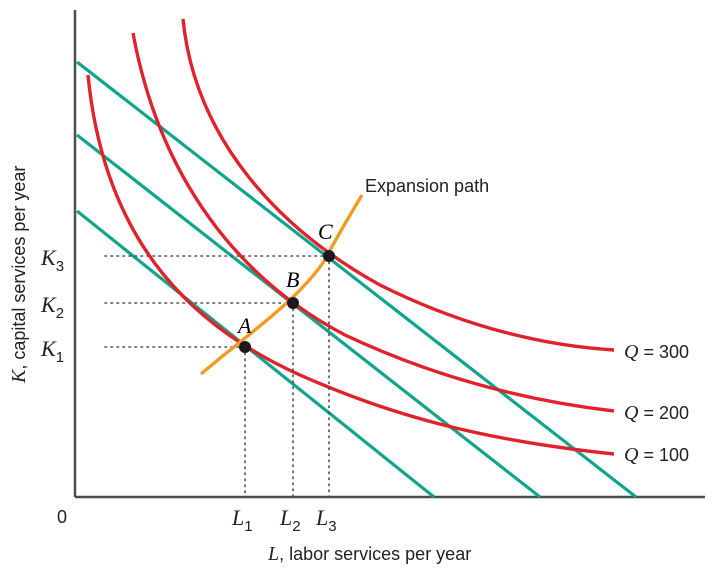 The height and width of the screenshot is (571, 712). I want to click on tangency-points, so click(287, 301).